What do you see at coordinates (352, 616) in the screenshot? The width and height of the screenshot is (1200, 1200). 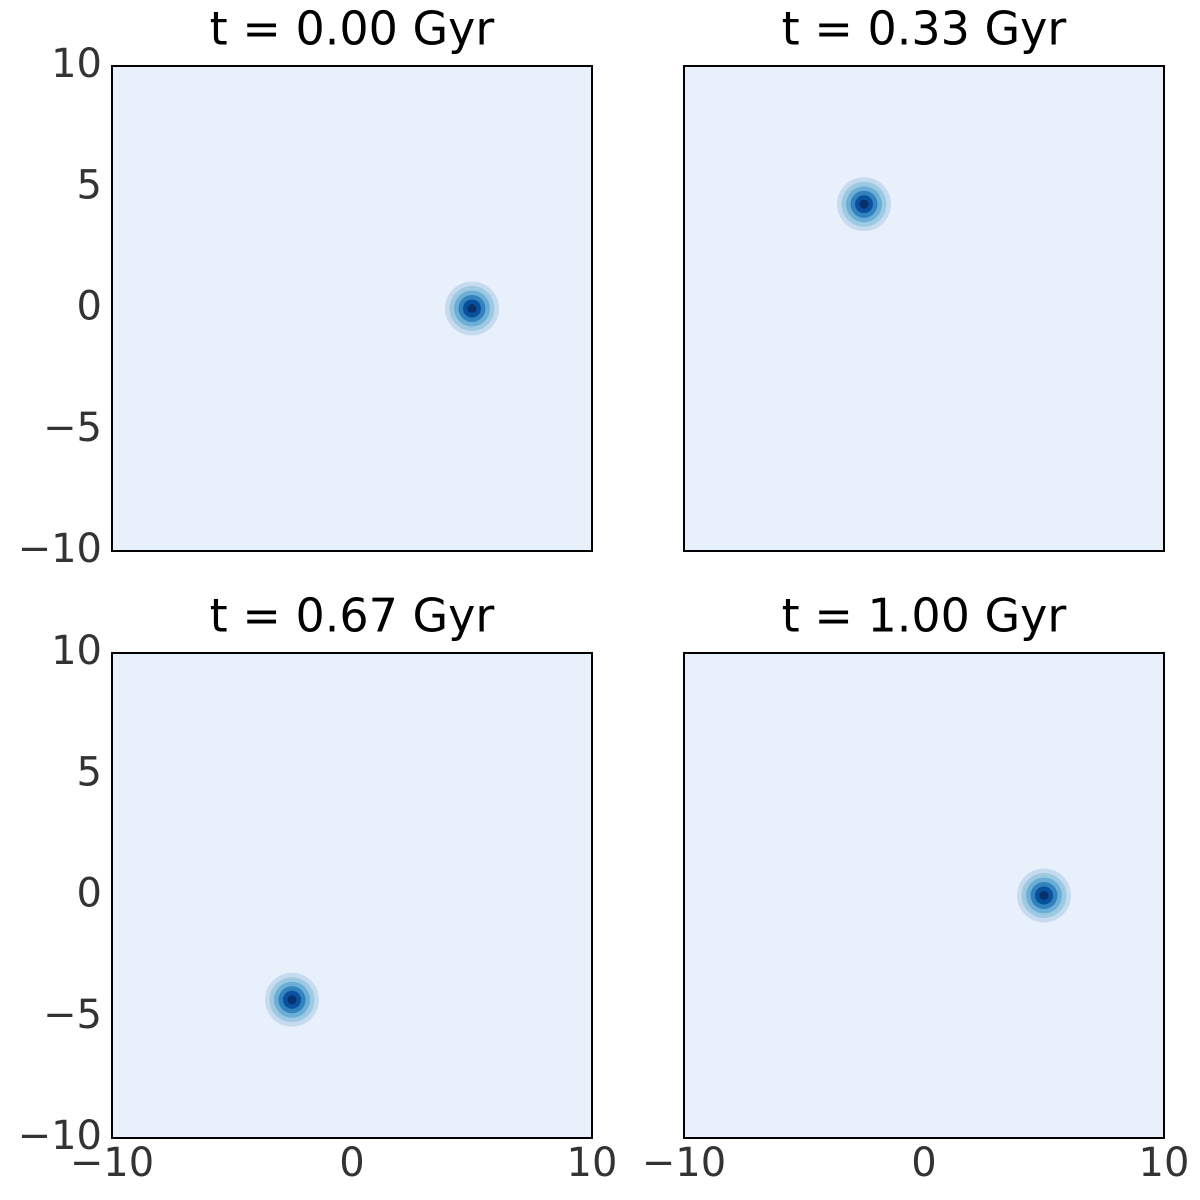 I see `chart-title: t = 0.67 Gyr` at bounding box center [352, 616].